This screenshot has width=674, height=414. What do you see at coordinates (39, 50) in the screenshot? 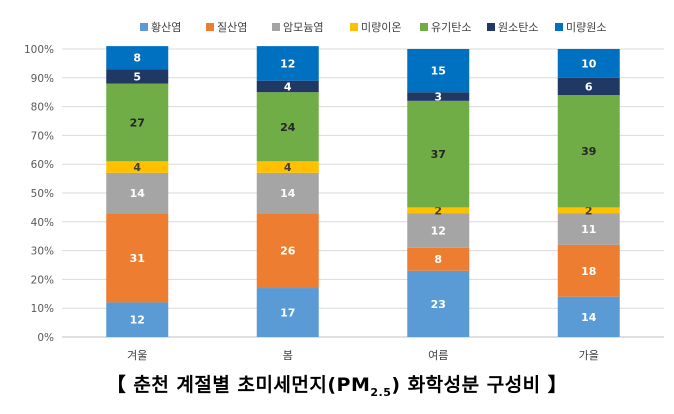
I see `y-tick-label: 100%` at bounding box center [39, 50].